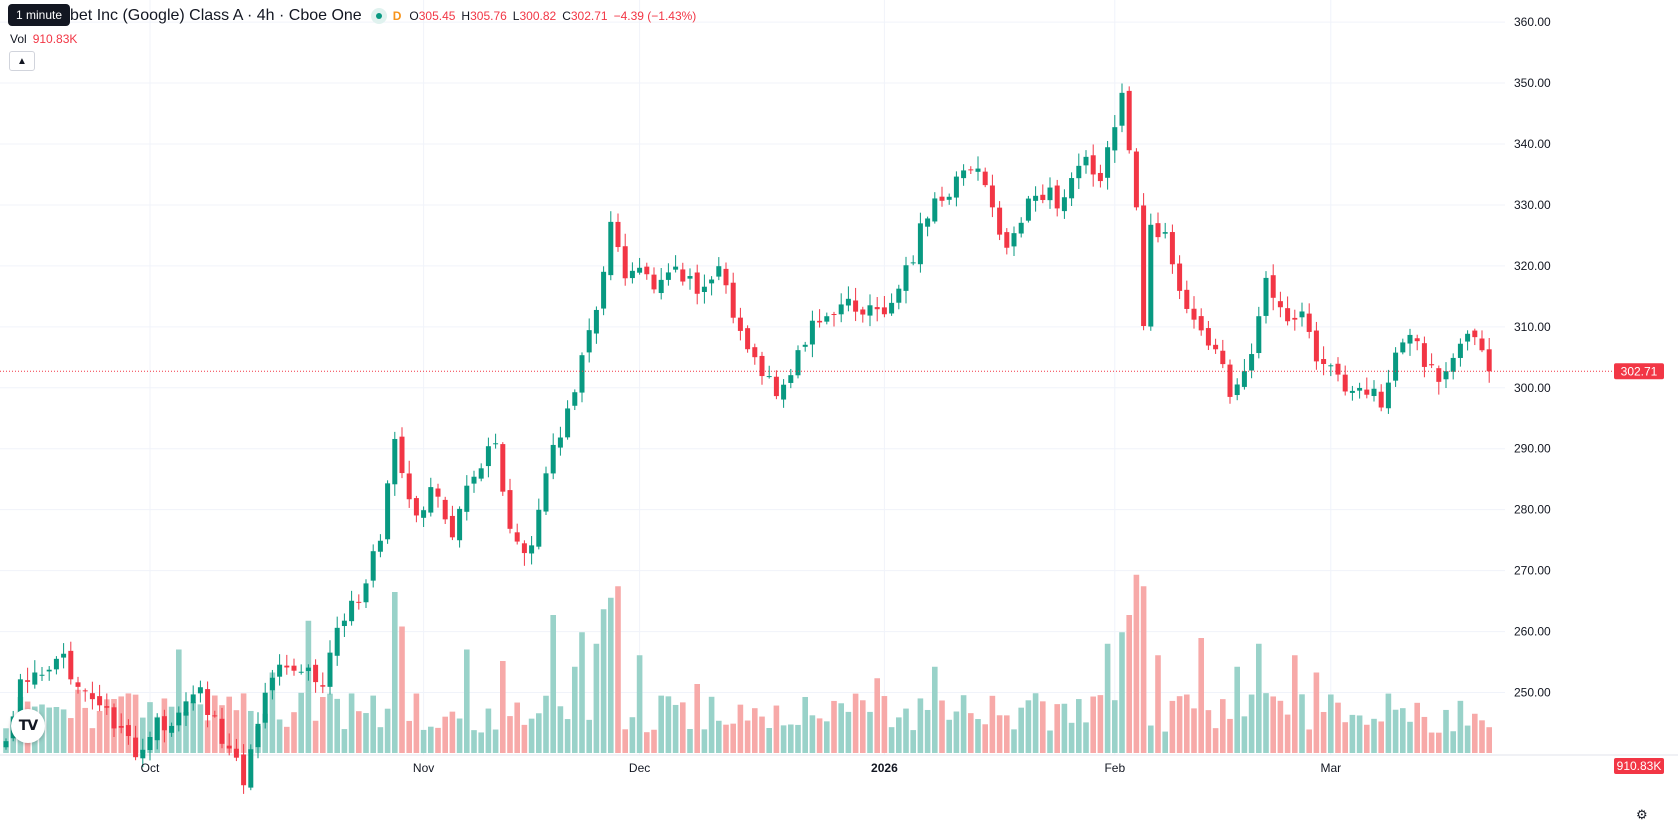 Image resolution: width=1678 pixels, height=835 pixels. Describe the element at coordinates (741, 768) in the screenshot. I see `time-axis: Oct Nov Dec 2026 Feb Mar` at that location.